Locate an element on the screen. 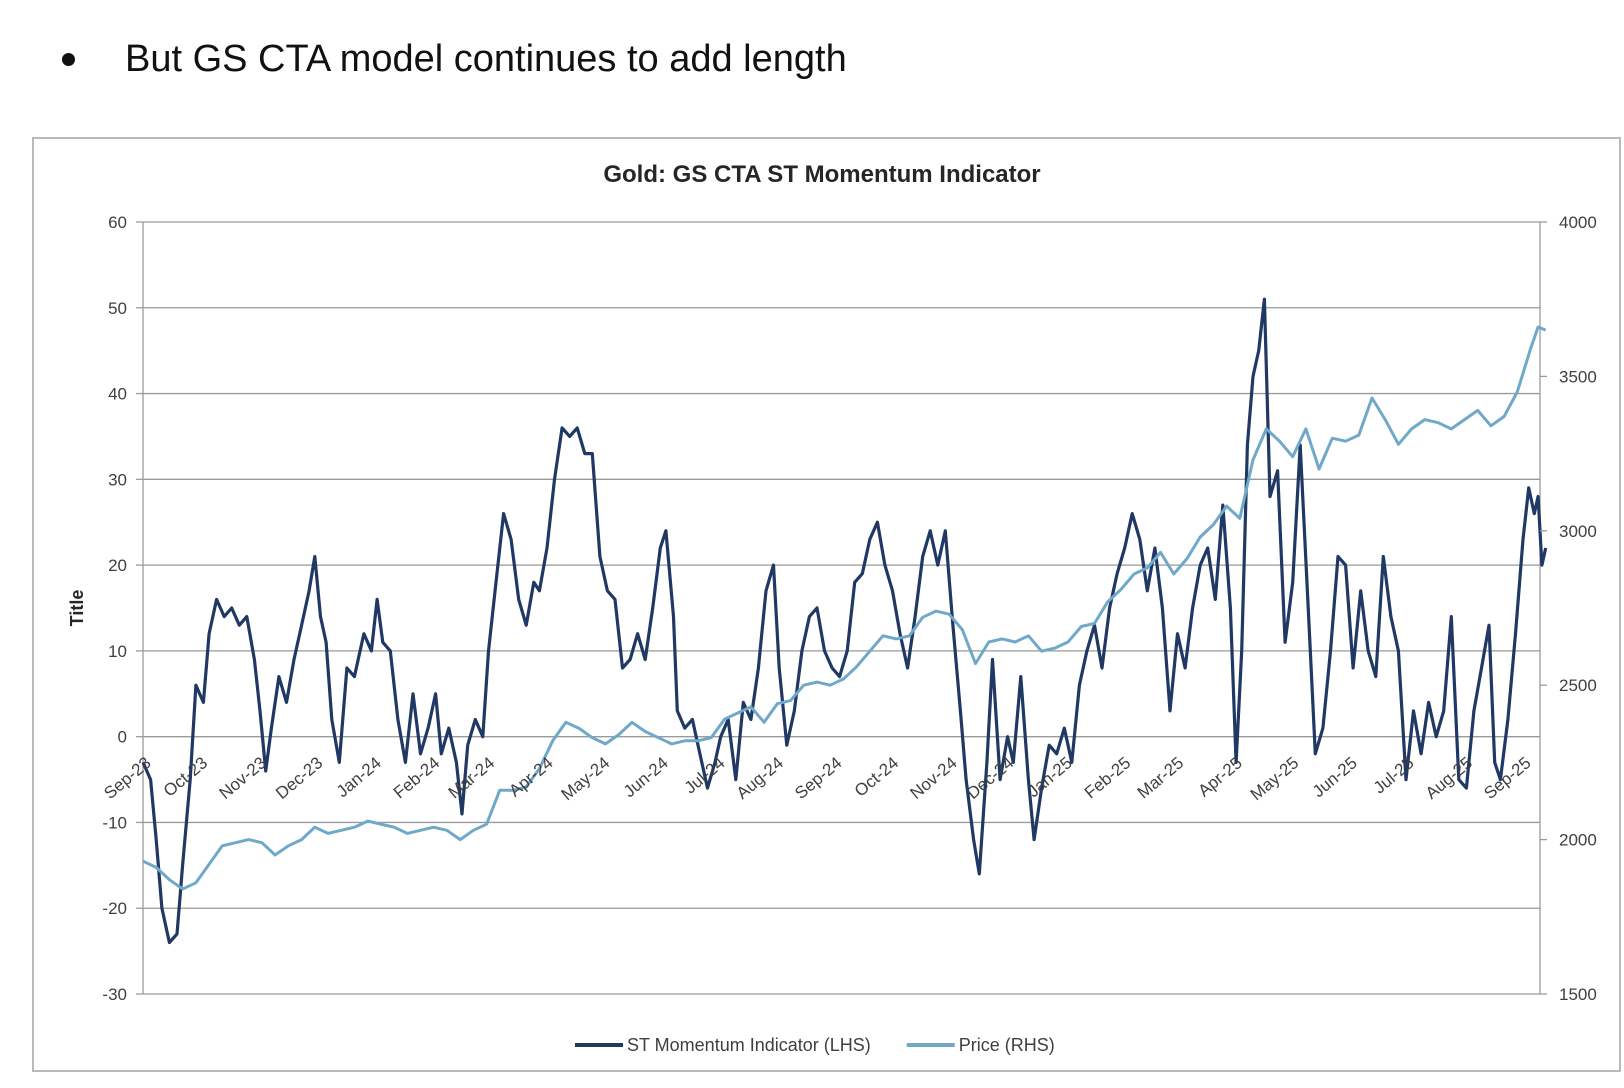  y-left-tick-label: -30 is located at coordinates (114, 994).